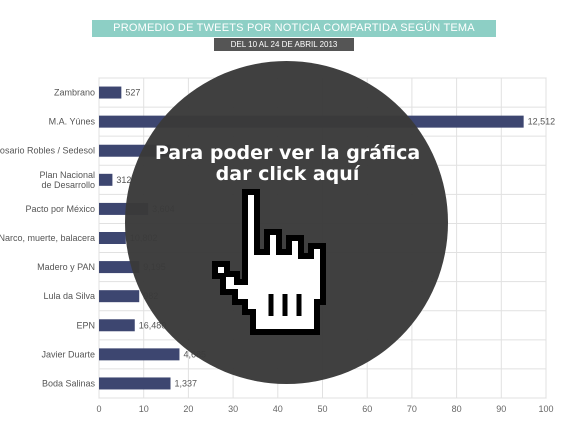  I want to click on x-tick-label: 80, so click(457, 409).